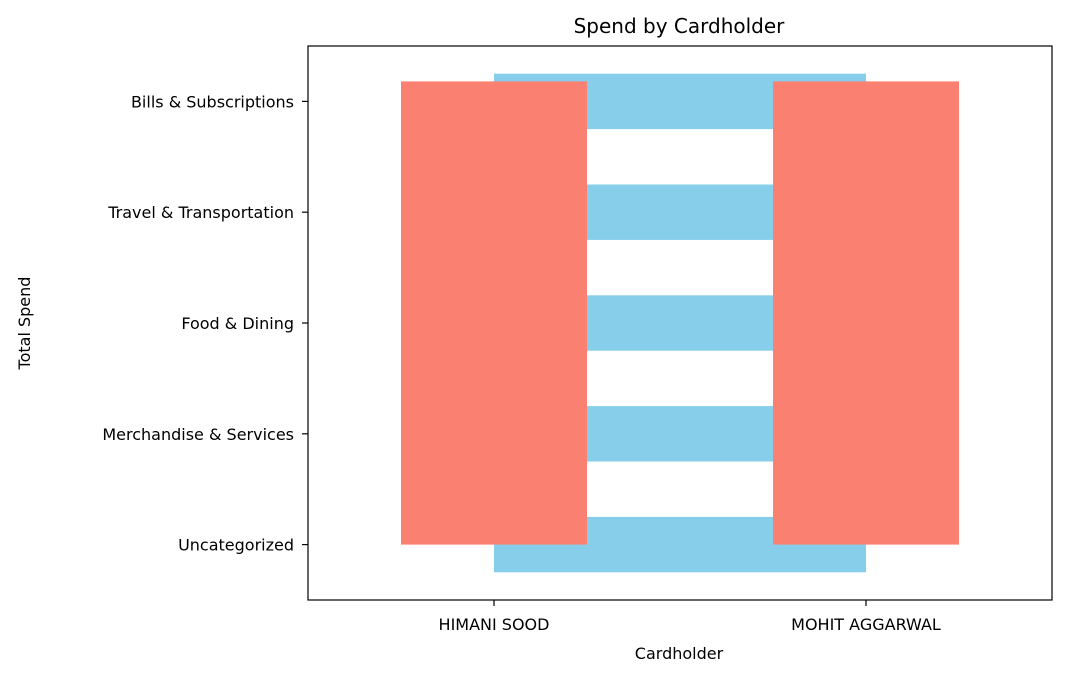 The height and width of the screenshot is (678, 1067). Describe the element at coordinates (24, 324) in the screenshot. I see `y-axis-label: Total Spend` at that location.